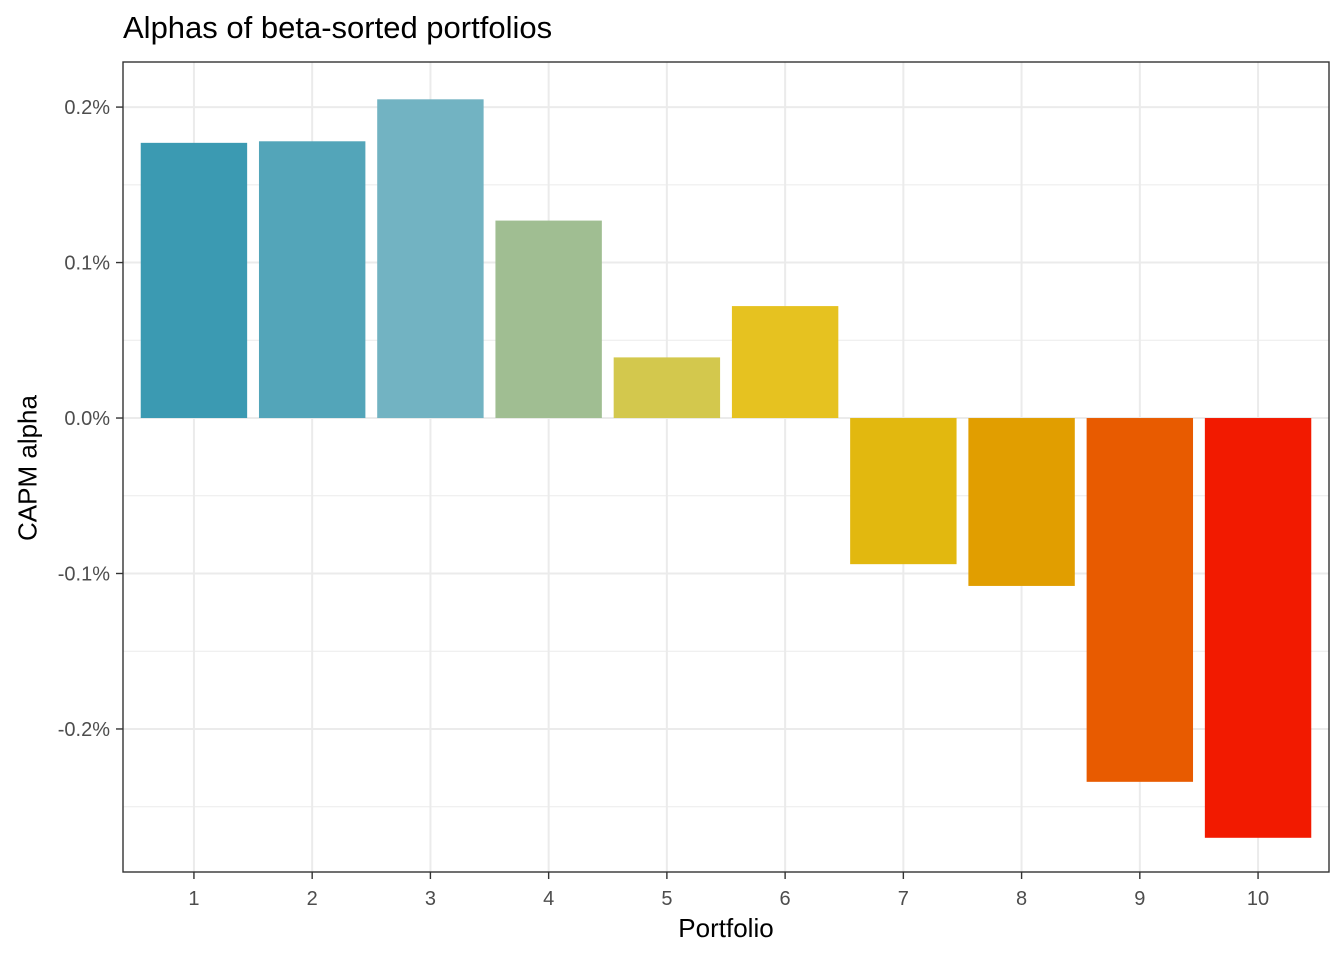  I want to click on y-tick-label: -0.2%, so click(84, 730).